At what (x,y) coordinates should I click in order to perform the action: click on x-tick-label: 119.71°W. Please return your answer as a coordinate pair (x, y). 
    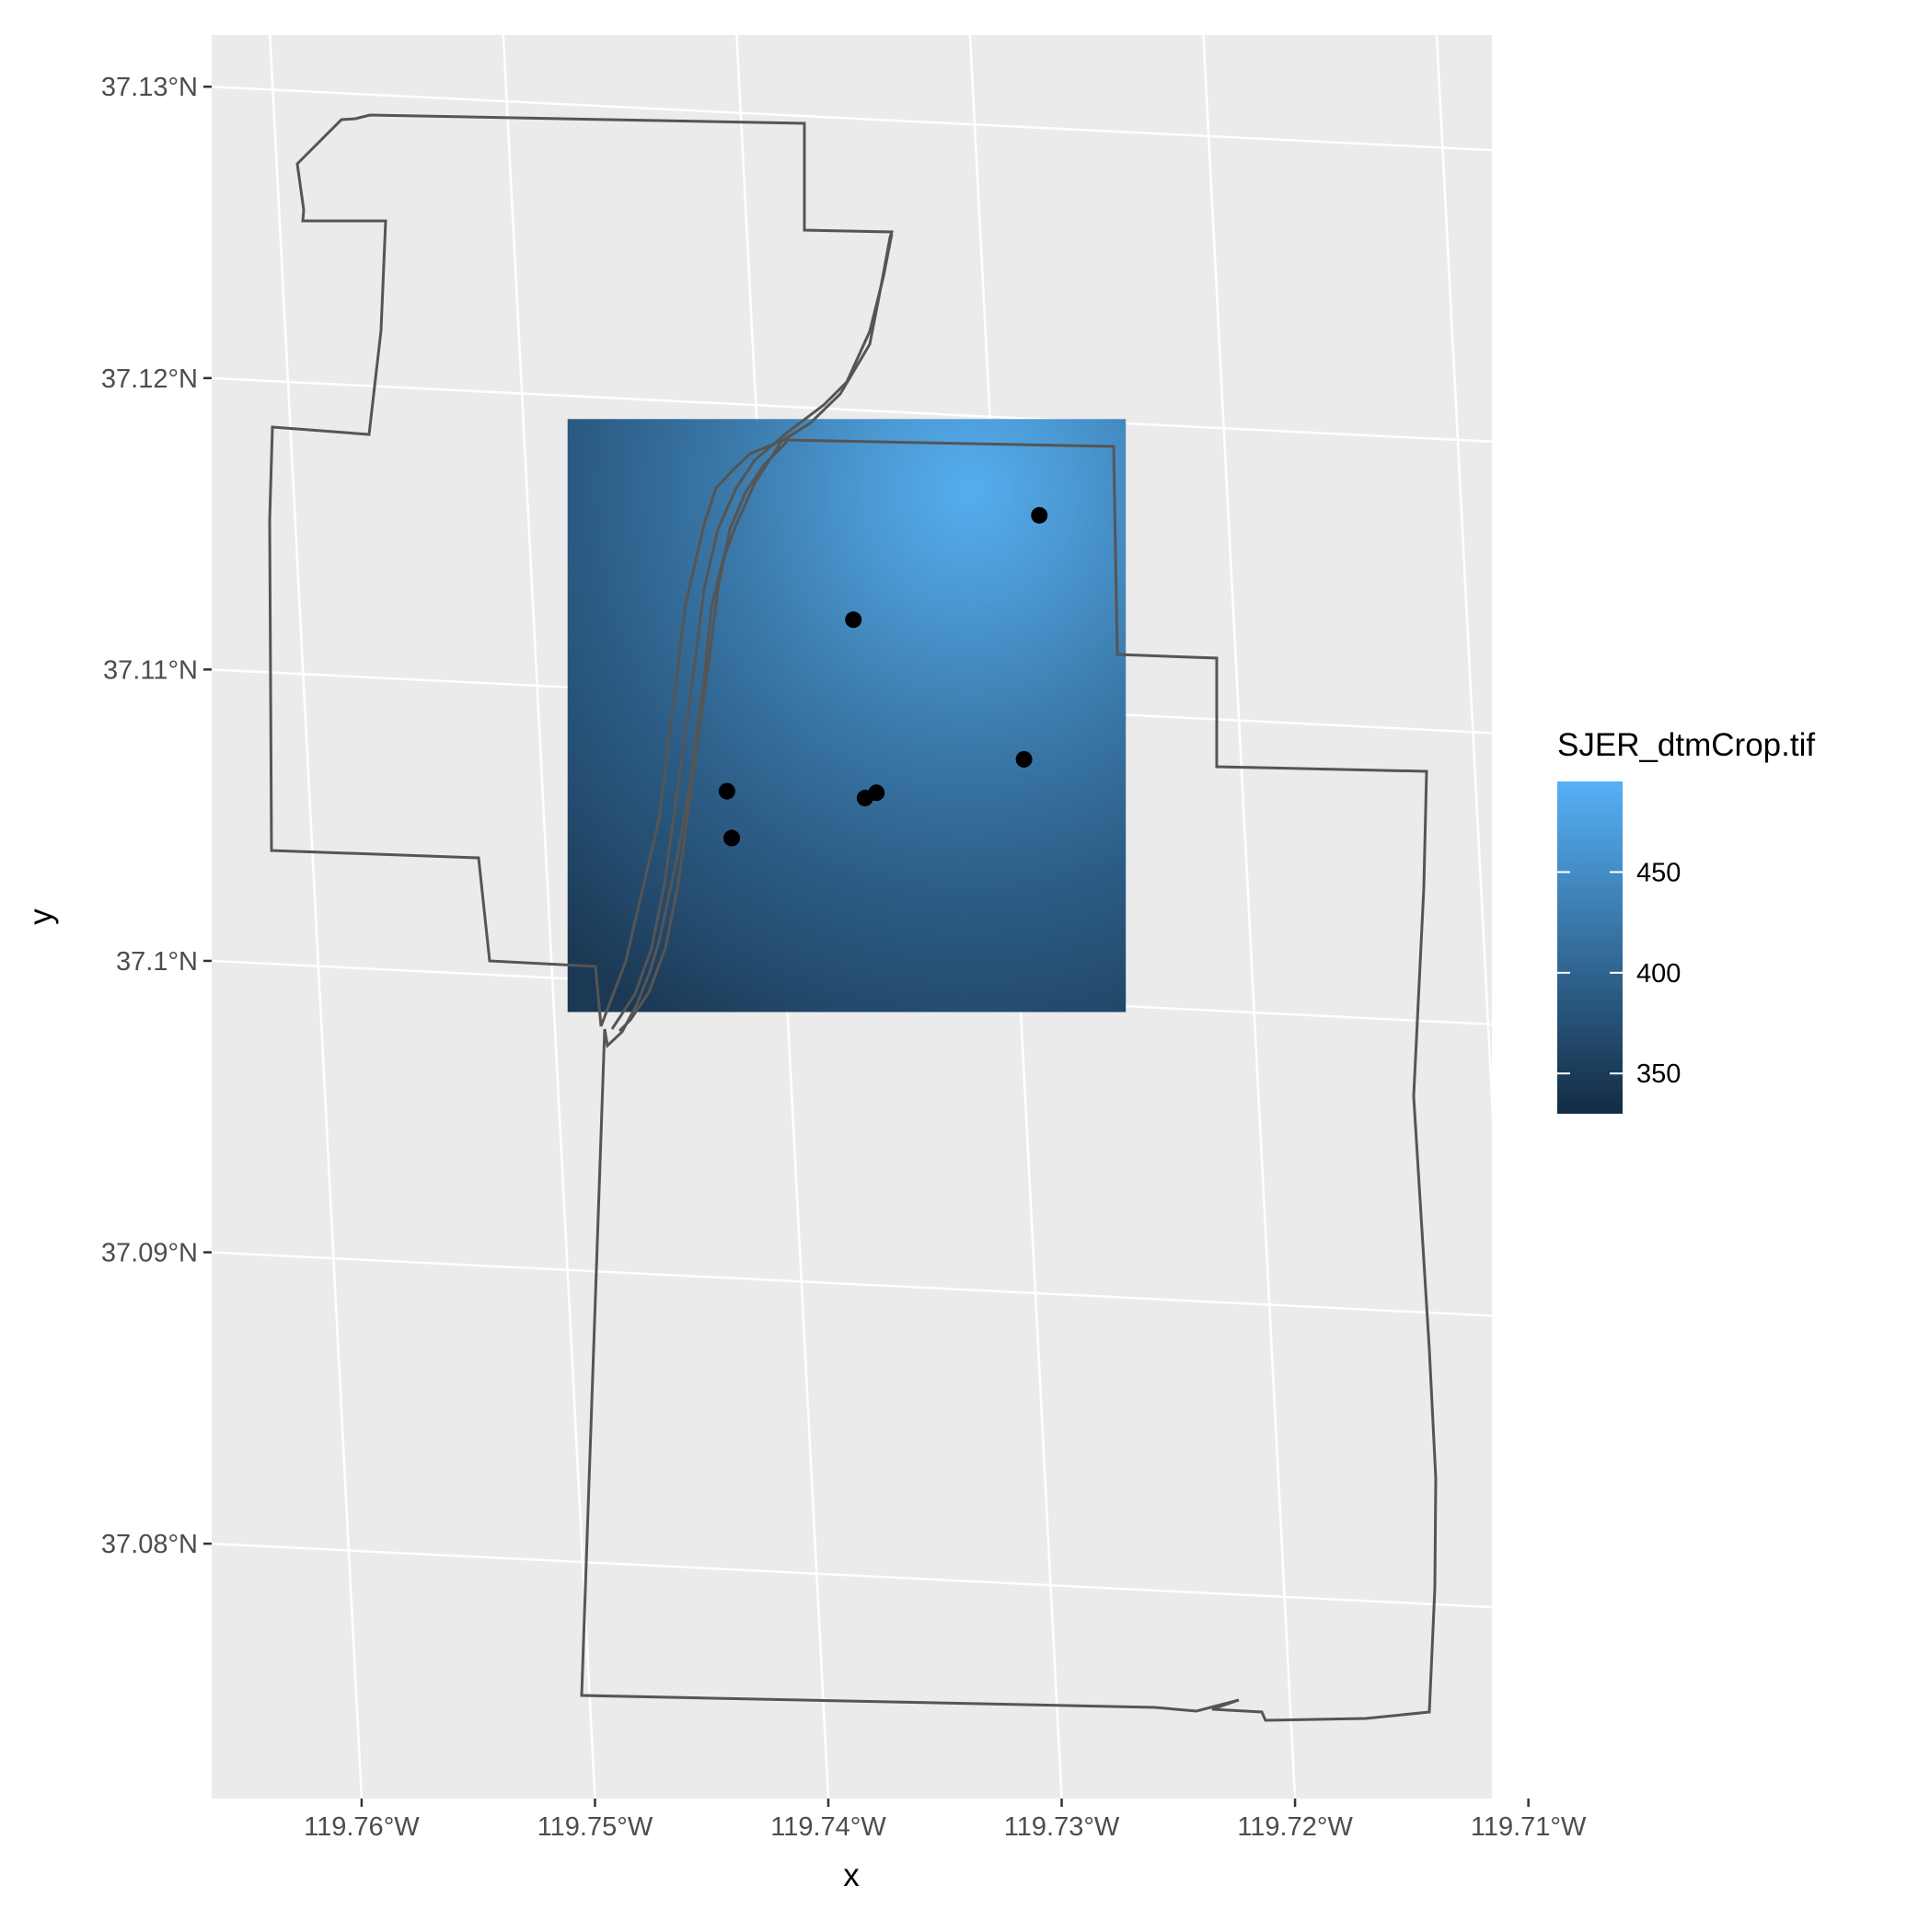
    Looking at the image, I should click on (1529, 1827).